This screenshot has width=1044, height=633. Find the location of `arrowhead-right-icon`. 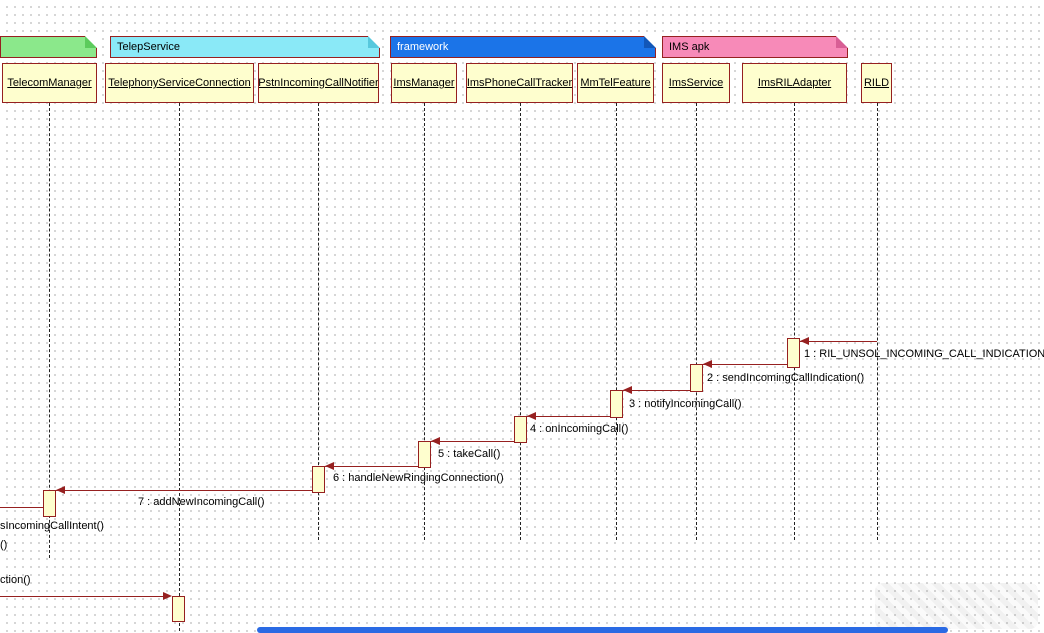

arrowhead-right-icon is located at coordinates (167, 596).